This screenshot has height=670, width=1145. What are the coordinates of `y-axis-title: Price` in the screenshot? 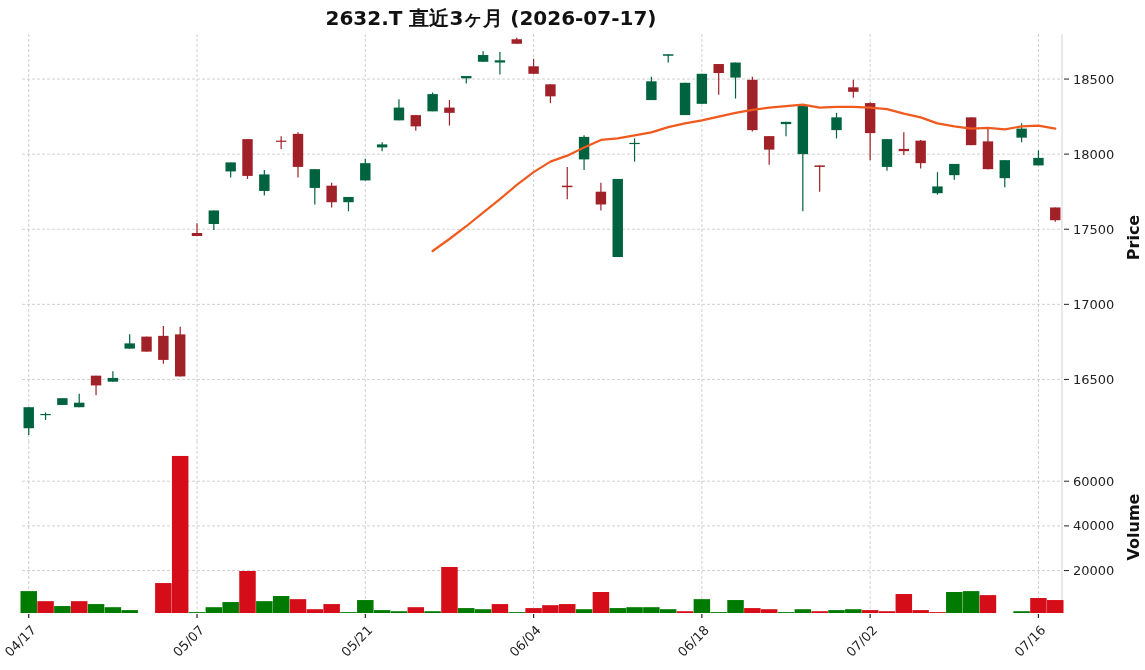 It's located at (1133, 237).